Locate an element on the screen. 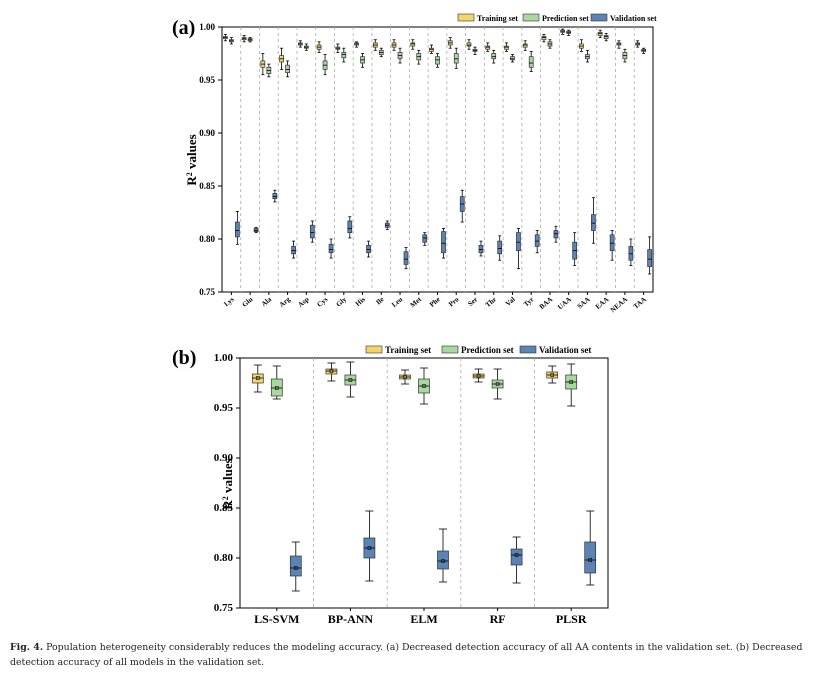  caption-lead: Fig. 4. is located at coordinates (27, 647).